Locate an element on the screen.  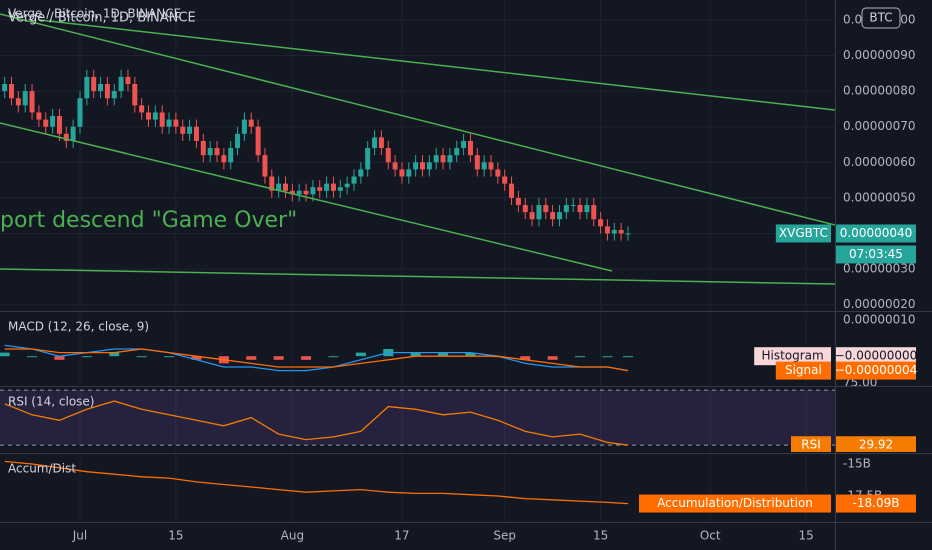
series-name-label-text: Accumulation/Distribution is located at coordinates (735, 503).